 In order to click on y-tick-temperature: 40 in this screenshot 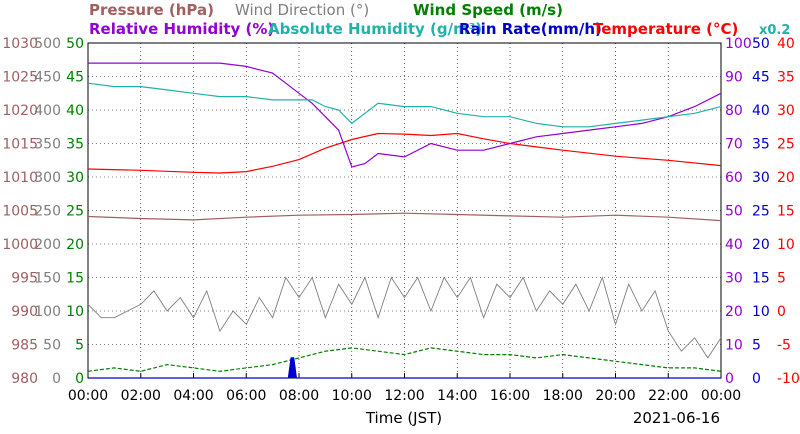, I will do `click(786, 44)`.